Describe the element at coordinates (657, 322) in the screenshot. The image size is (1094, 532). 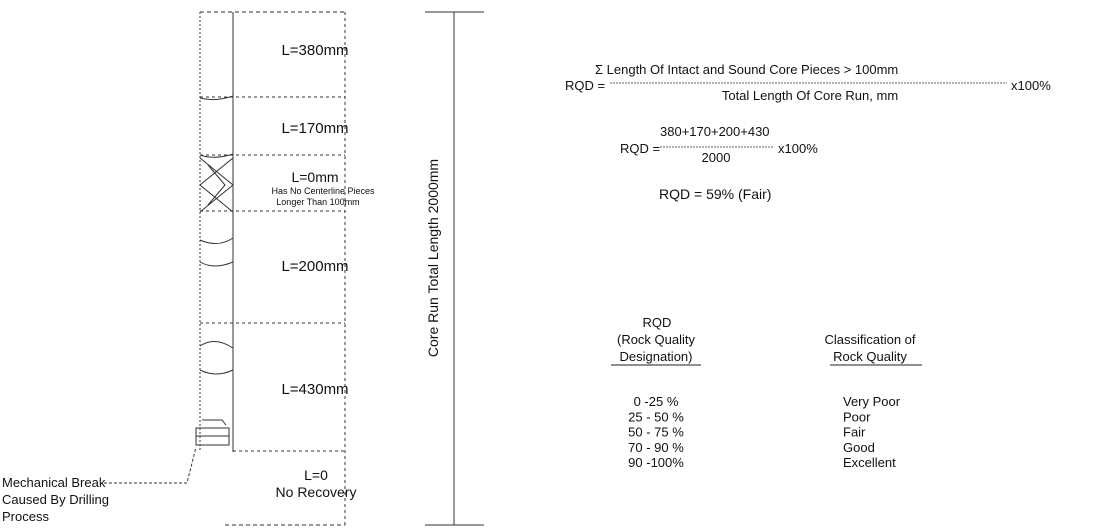
I see `table-header-left-1: RQD` at that location.